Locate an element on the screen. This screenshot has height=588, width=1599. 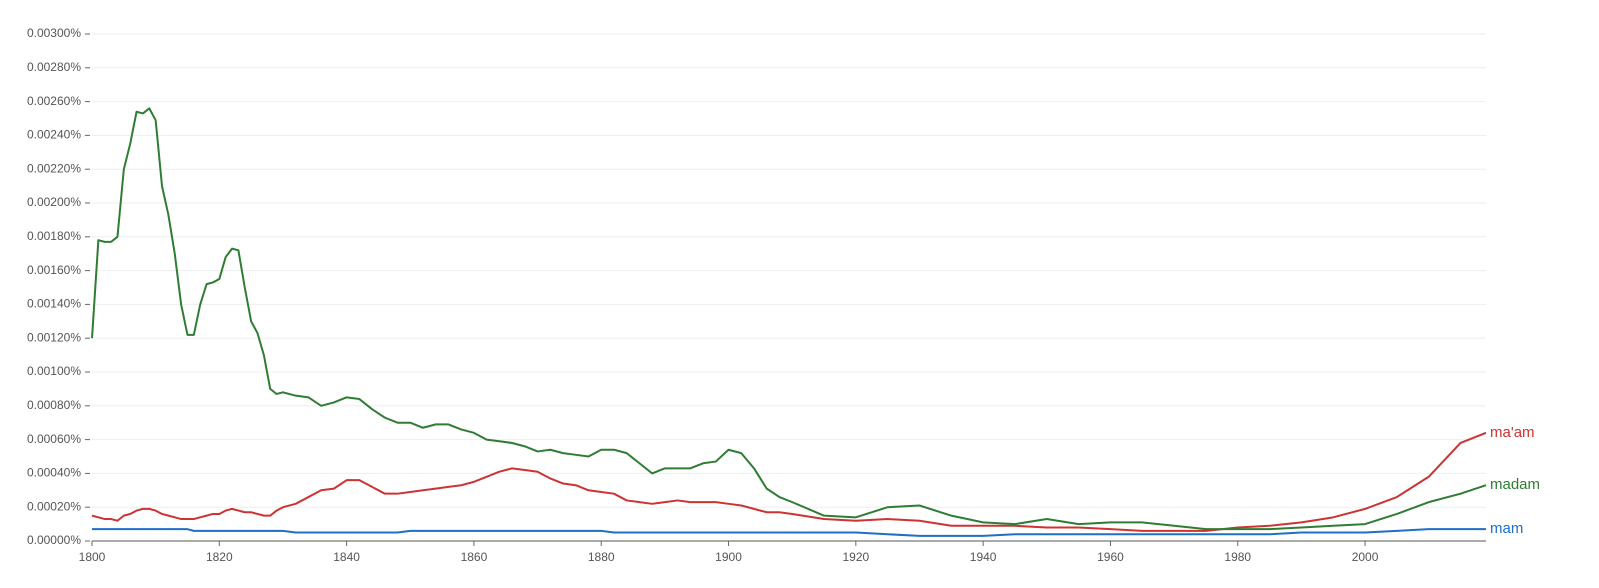
y-tick-label: 0.00020% is located at coordinates (54, 506).